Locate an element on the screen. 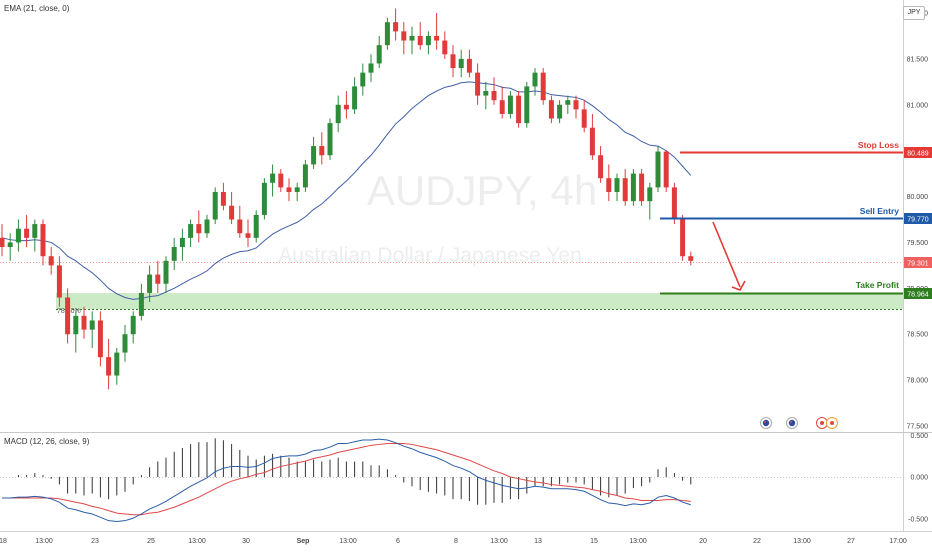 This screenshot has width=932, height=555. macd-line is located at coordinates (346, 480).